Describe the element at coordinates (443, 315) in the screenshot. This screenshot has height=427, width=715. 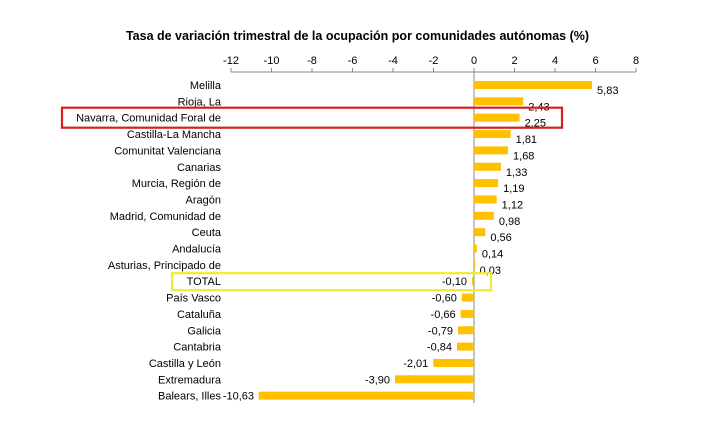
I see `data-label: -0,66` at that location.